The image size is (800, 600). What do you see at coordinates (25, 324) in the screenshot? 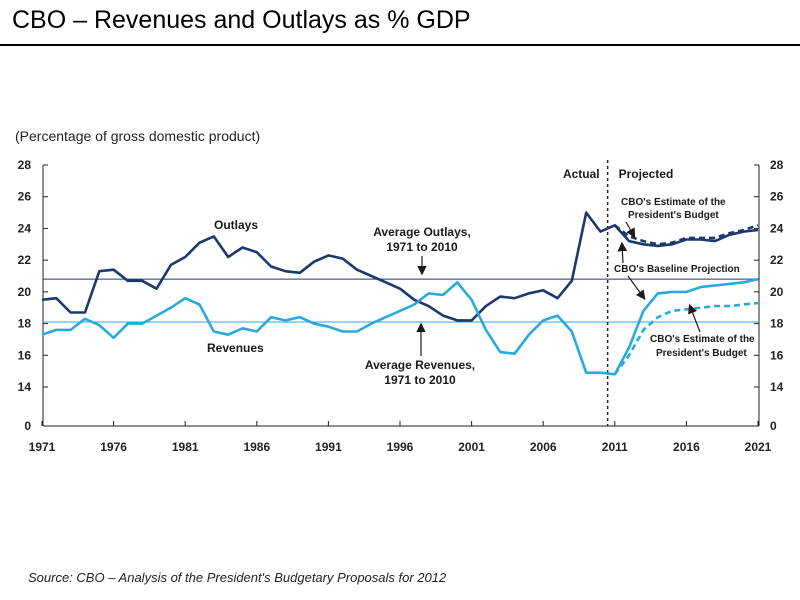
I see `y-tick-label-left: 18` at bounding box center [25, 324].